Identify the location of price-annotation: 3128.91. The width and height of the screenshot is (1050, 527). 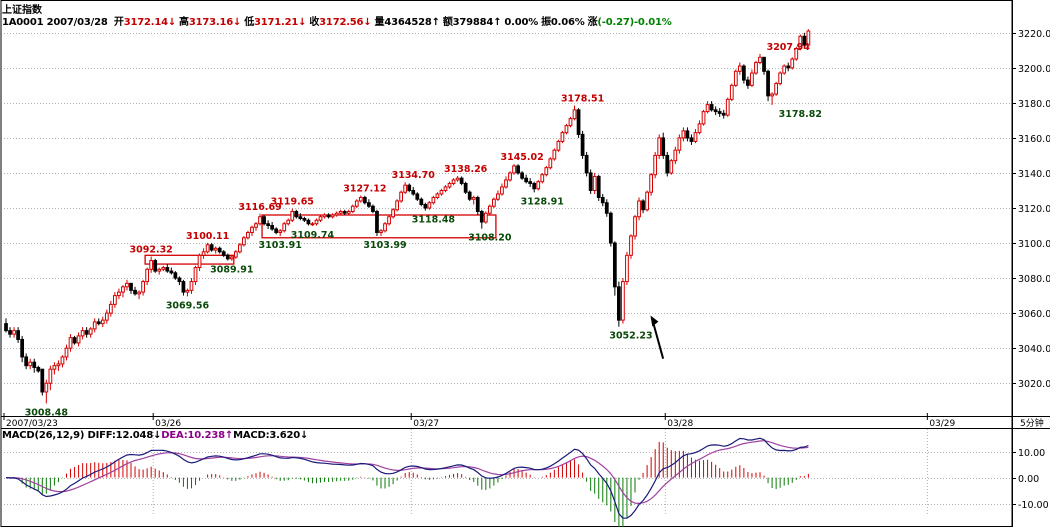
(542, 201).